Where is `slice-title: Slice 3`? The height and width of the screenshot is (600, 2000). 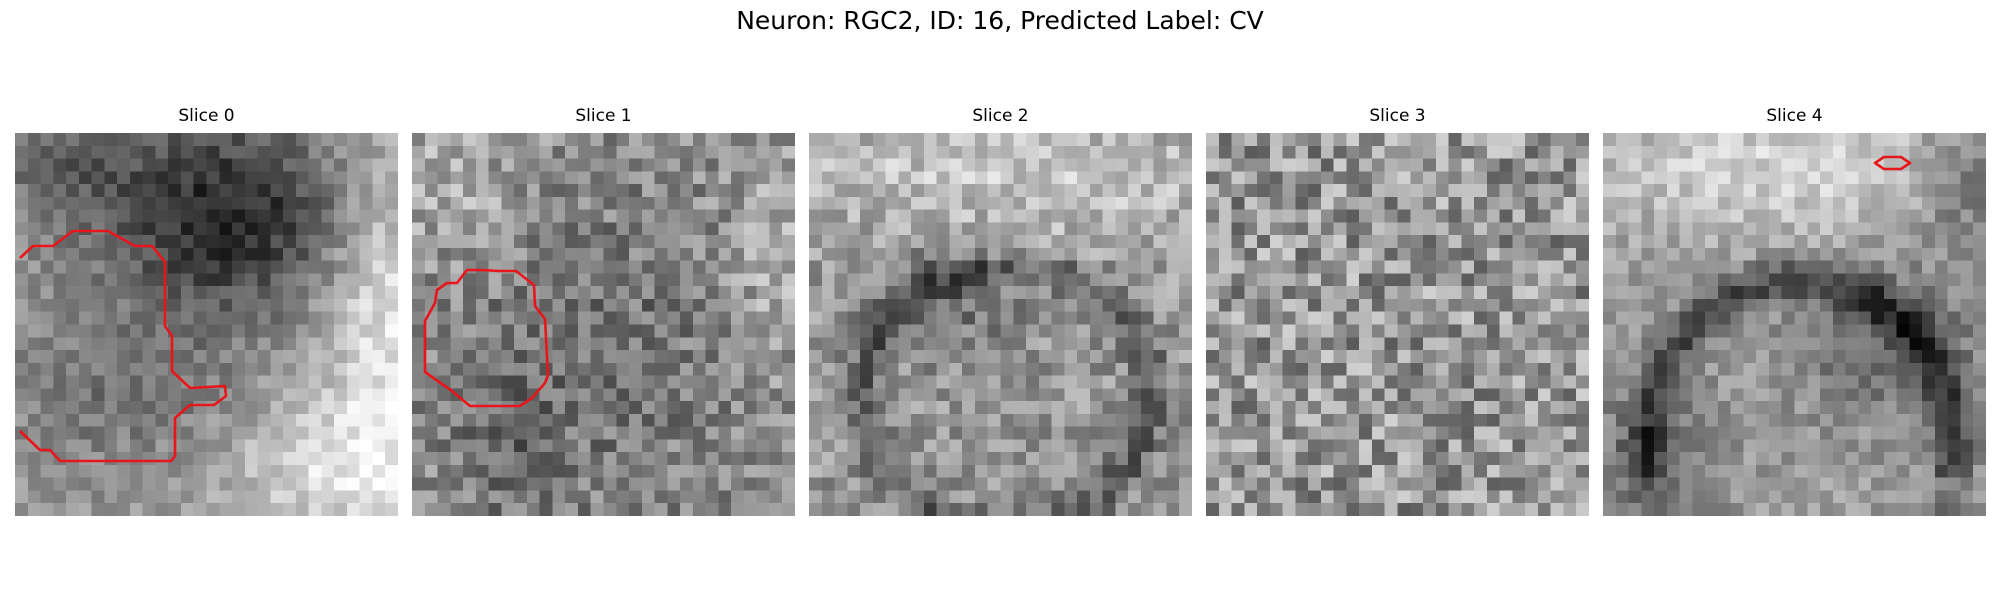
slice-title: Slice 3 is located at coordinates (1397, 116).